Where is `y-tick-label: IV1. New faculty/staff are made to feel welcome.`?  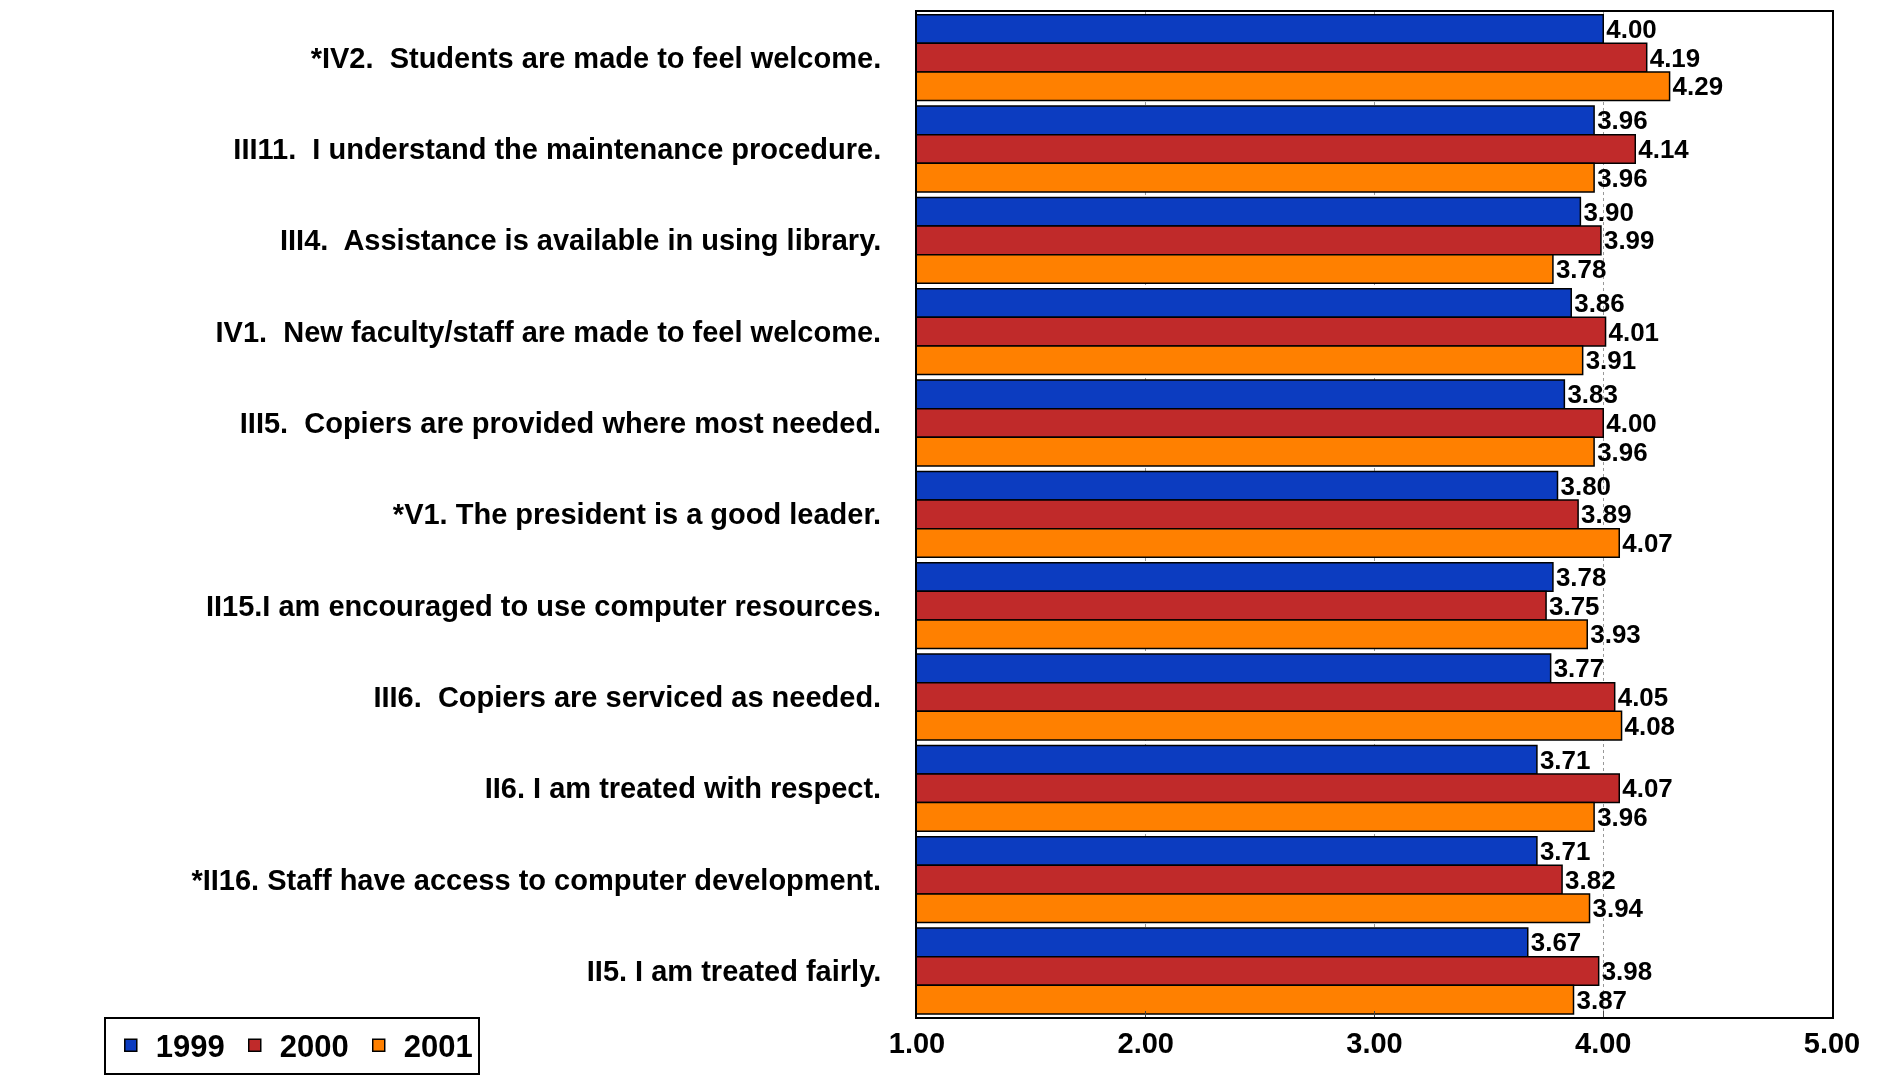 y-tick-label: IV1. New faculty/staff are made to feel welcome. is located at coordinates (548, 331).